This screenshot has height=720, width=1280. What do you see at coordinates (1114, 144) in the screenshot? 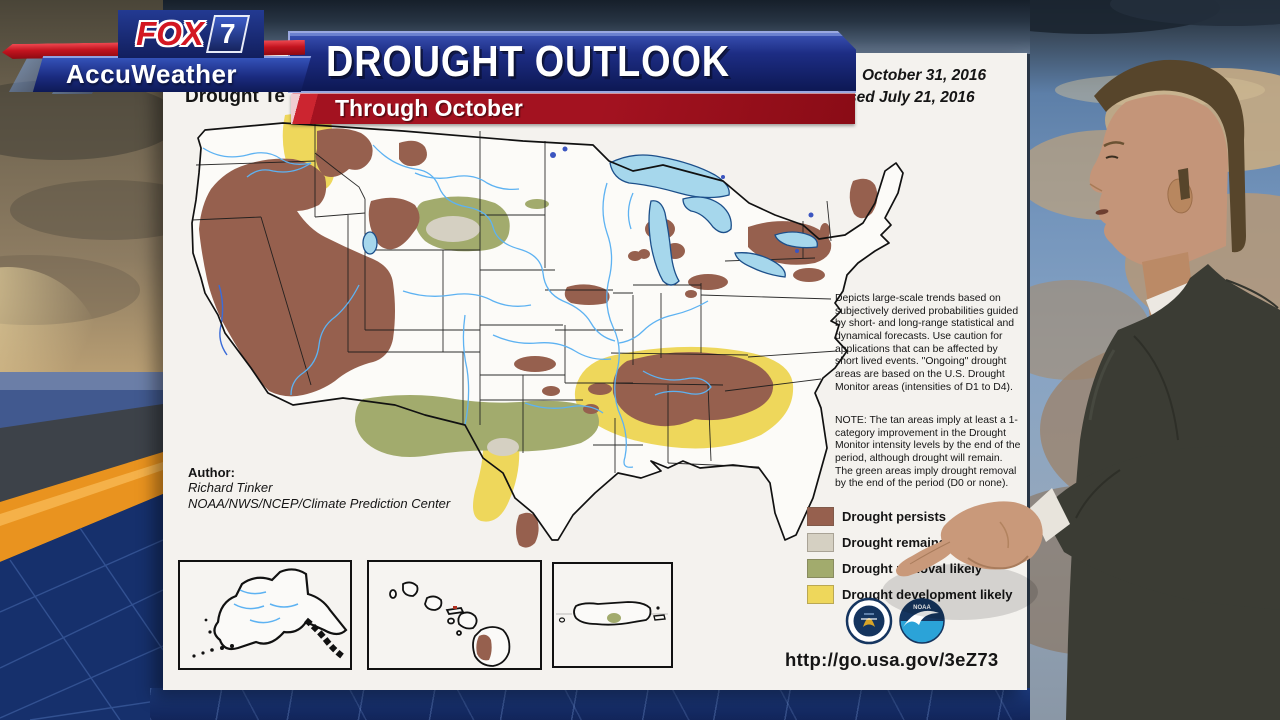
I see `weatherman-eyebrow` at bounding box center [1114, 144].